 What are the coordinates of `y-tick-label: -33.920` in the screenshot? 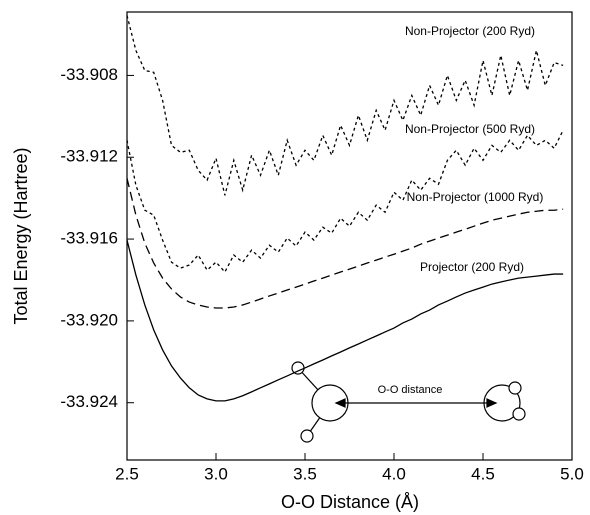 It's located at (89, 319).